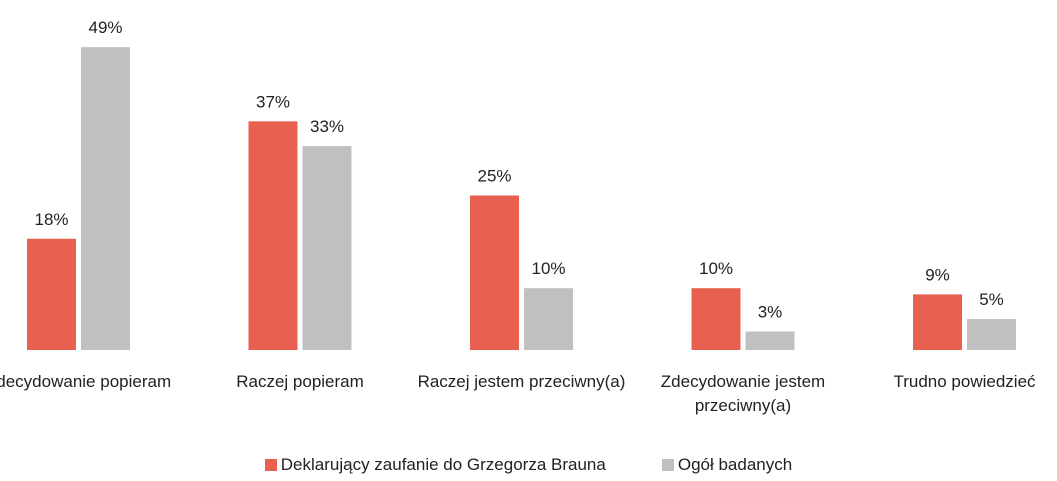 The image size is (1057, 481). Describe the element at coordinates (735, 464) in the screenshot. I see `legend-label: Ogół badanych` at that location.